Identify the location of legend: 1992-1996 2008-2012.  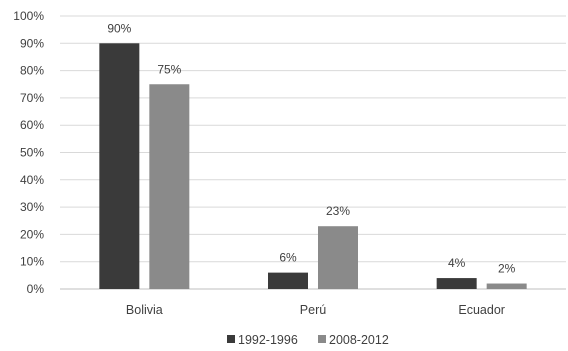
(308, 340).